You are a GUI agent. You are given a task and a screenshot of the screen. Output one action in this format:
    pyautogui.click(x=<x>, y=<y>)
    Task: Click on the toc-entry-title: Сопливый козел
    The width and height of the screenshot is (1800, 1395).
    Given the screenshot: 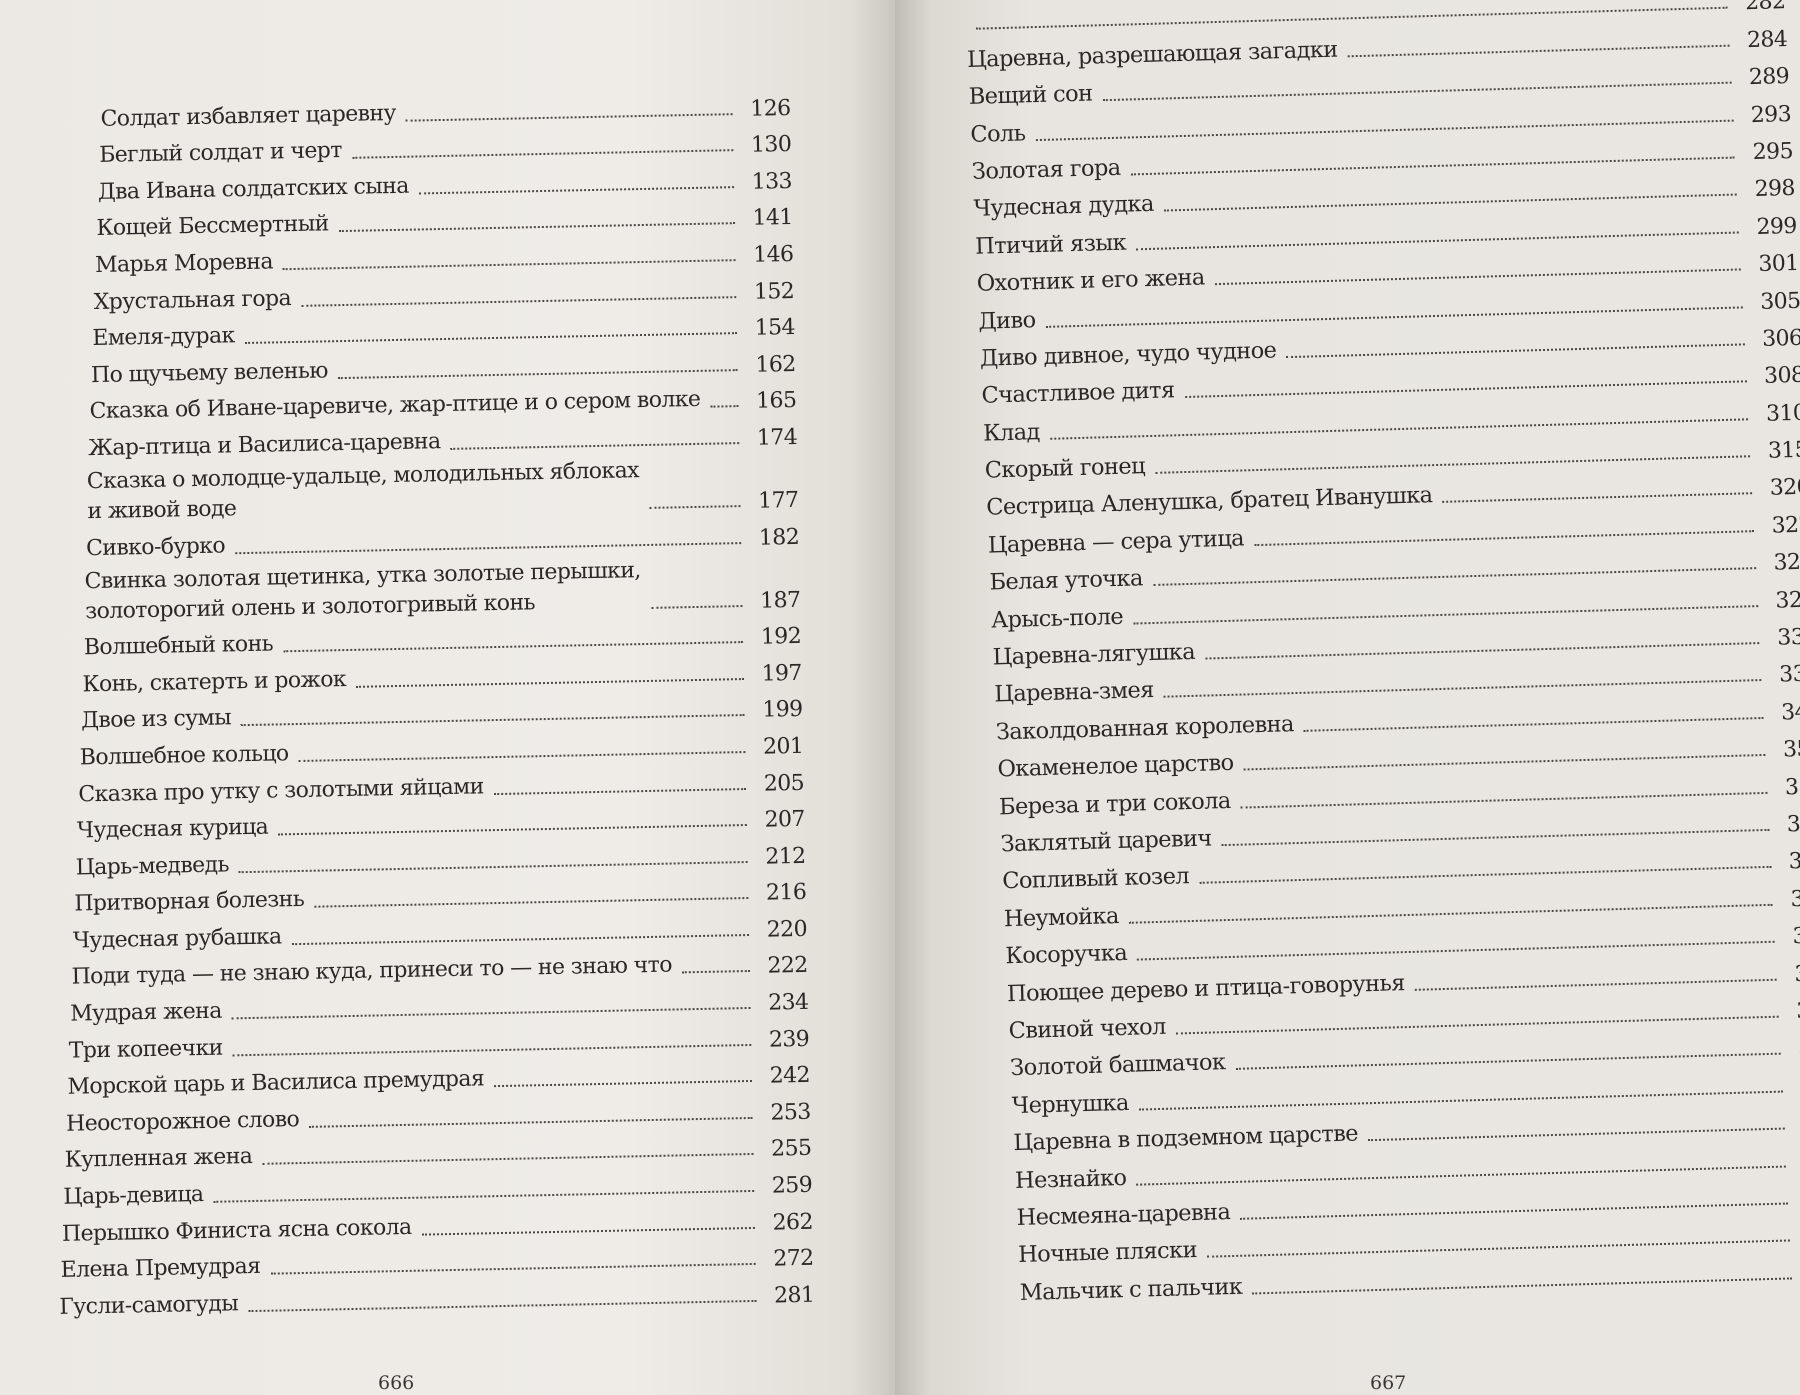 What is the action you would take?
    pyautogui.click(x=1095, y=879)
    